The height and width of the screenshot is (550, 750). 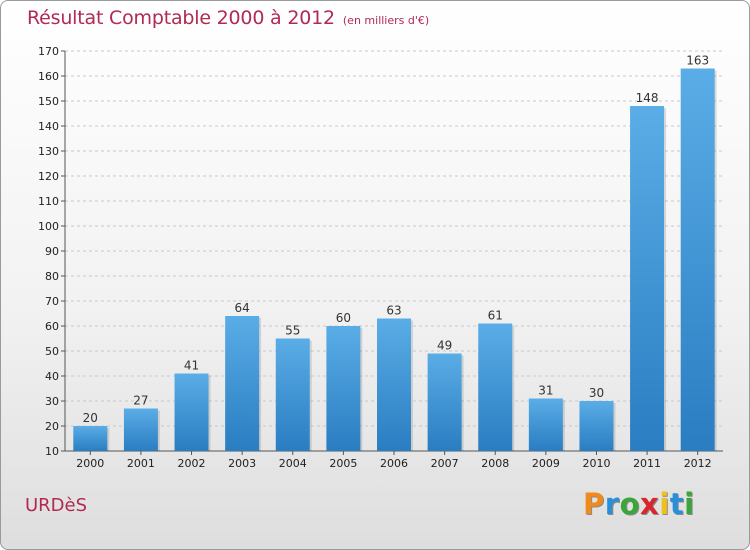 What do you see at coordinates (90, 418) in the screenshot?
I see `value-label-2000: 20` at bounding box center [90, 418].